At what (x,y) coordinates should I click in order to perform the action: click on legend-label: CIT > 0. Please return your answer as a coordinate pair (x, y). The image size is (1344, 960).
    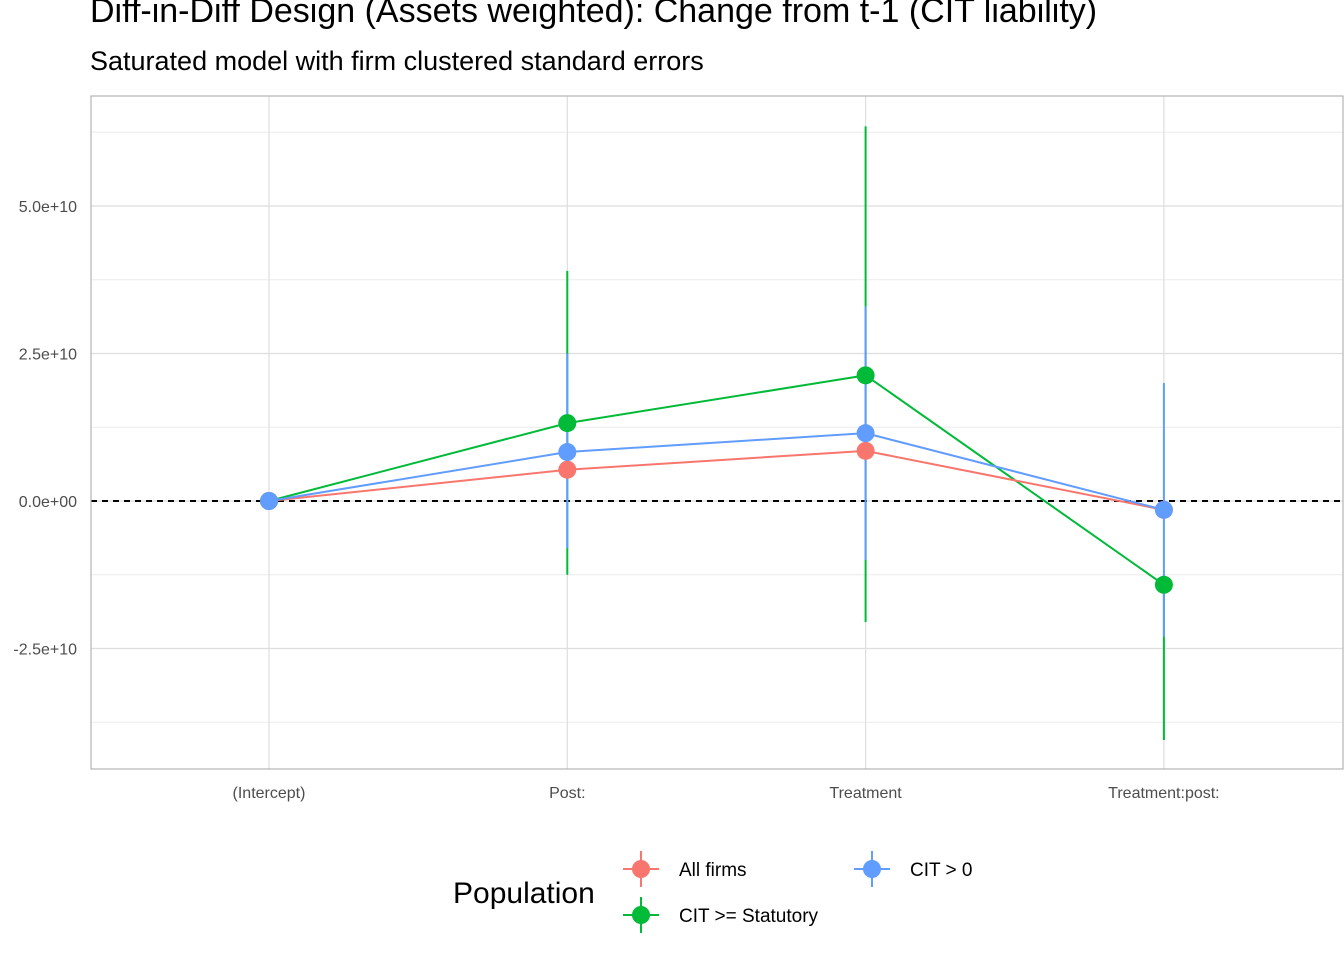
    Looking at the image, I should click on (941, 870).